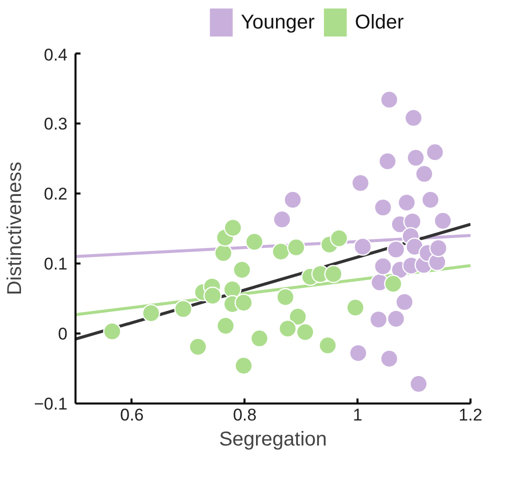 The height and width of the screenshot is (481, 523). What do you see at coordinates (15, 229) in the screenshot?
I see `y-axis-title: Distinctiveness` at bounding box center [15, 229].